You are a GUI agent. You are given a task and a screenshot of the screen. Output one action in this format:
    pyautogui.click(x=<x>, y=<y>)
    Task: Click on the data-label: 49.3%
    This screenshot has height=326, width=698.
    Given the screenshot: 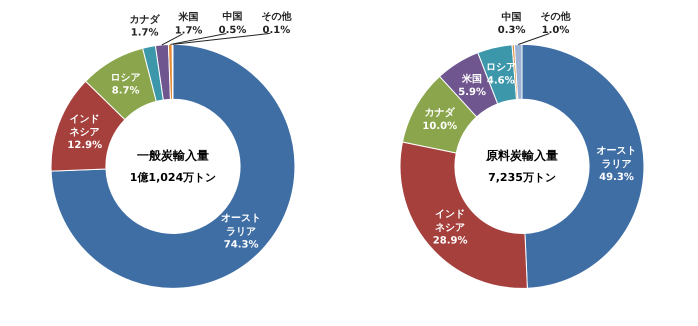 What is the action you would take?
    pyautogui.click(x=616, y=177)
    